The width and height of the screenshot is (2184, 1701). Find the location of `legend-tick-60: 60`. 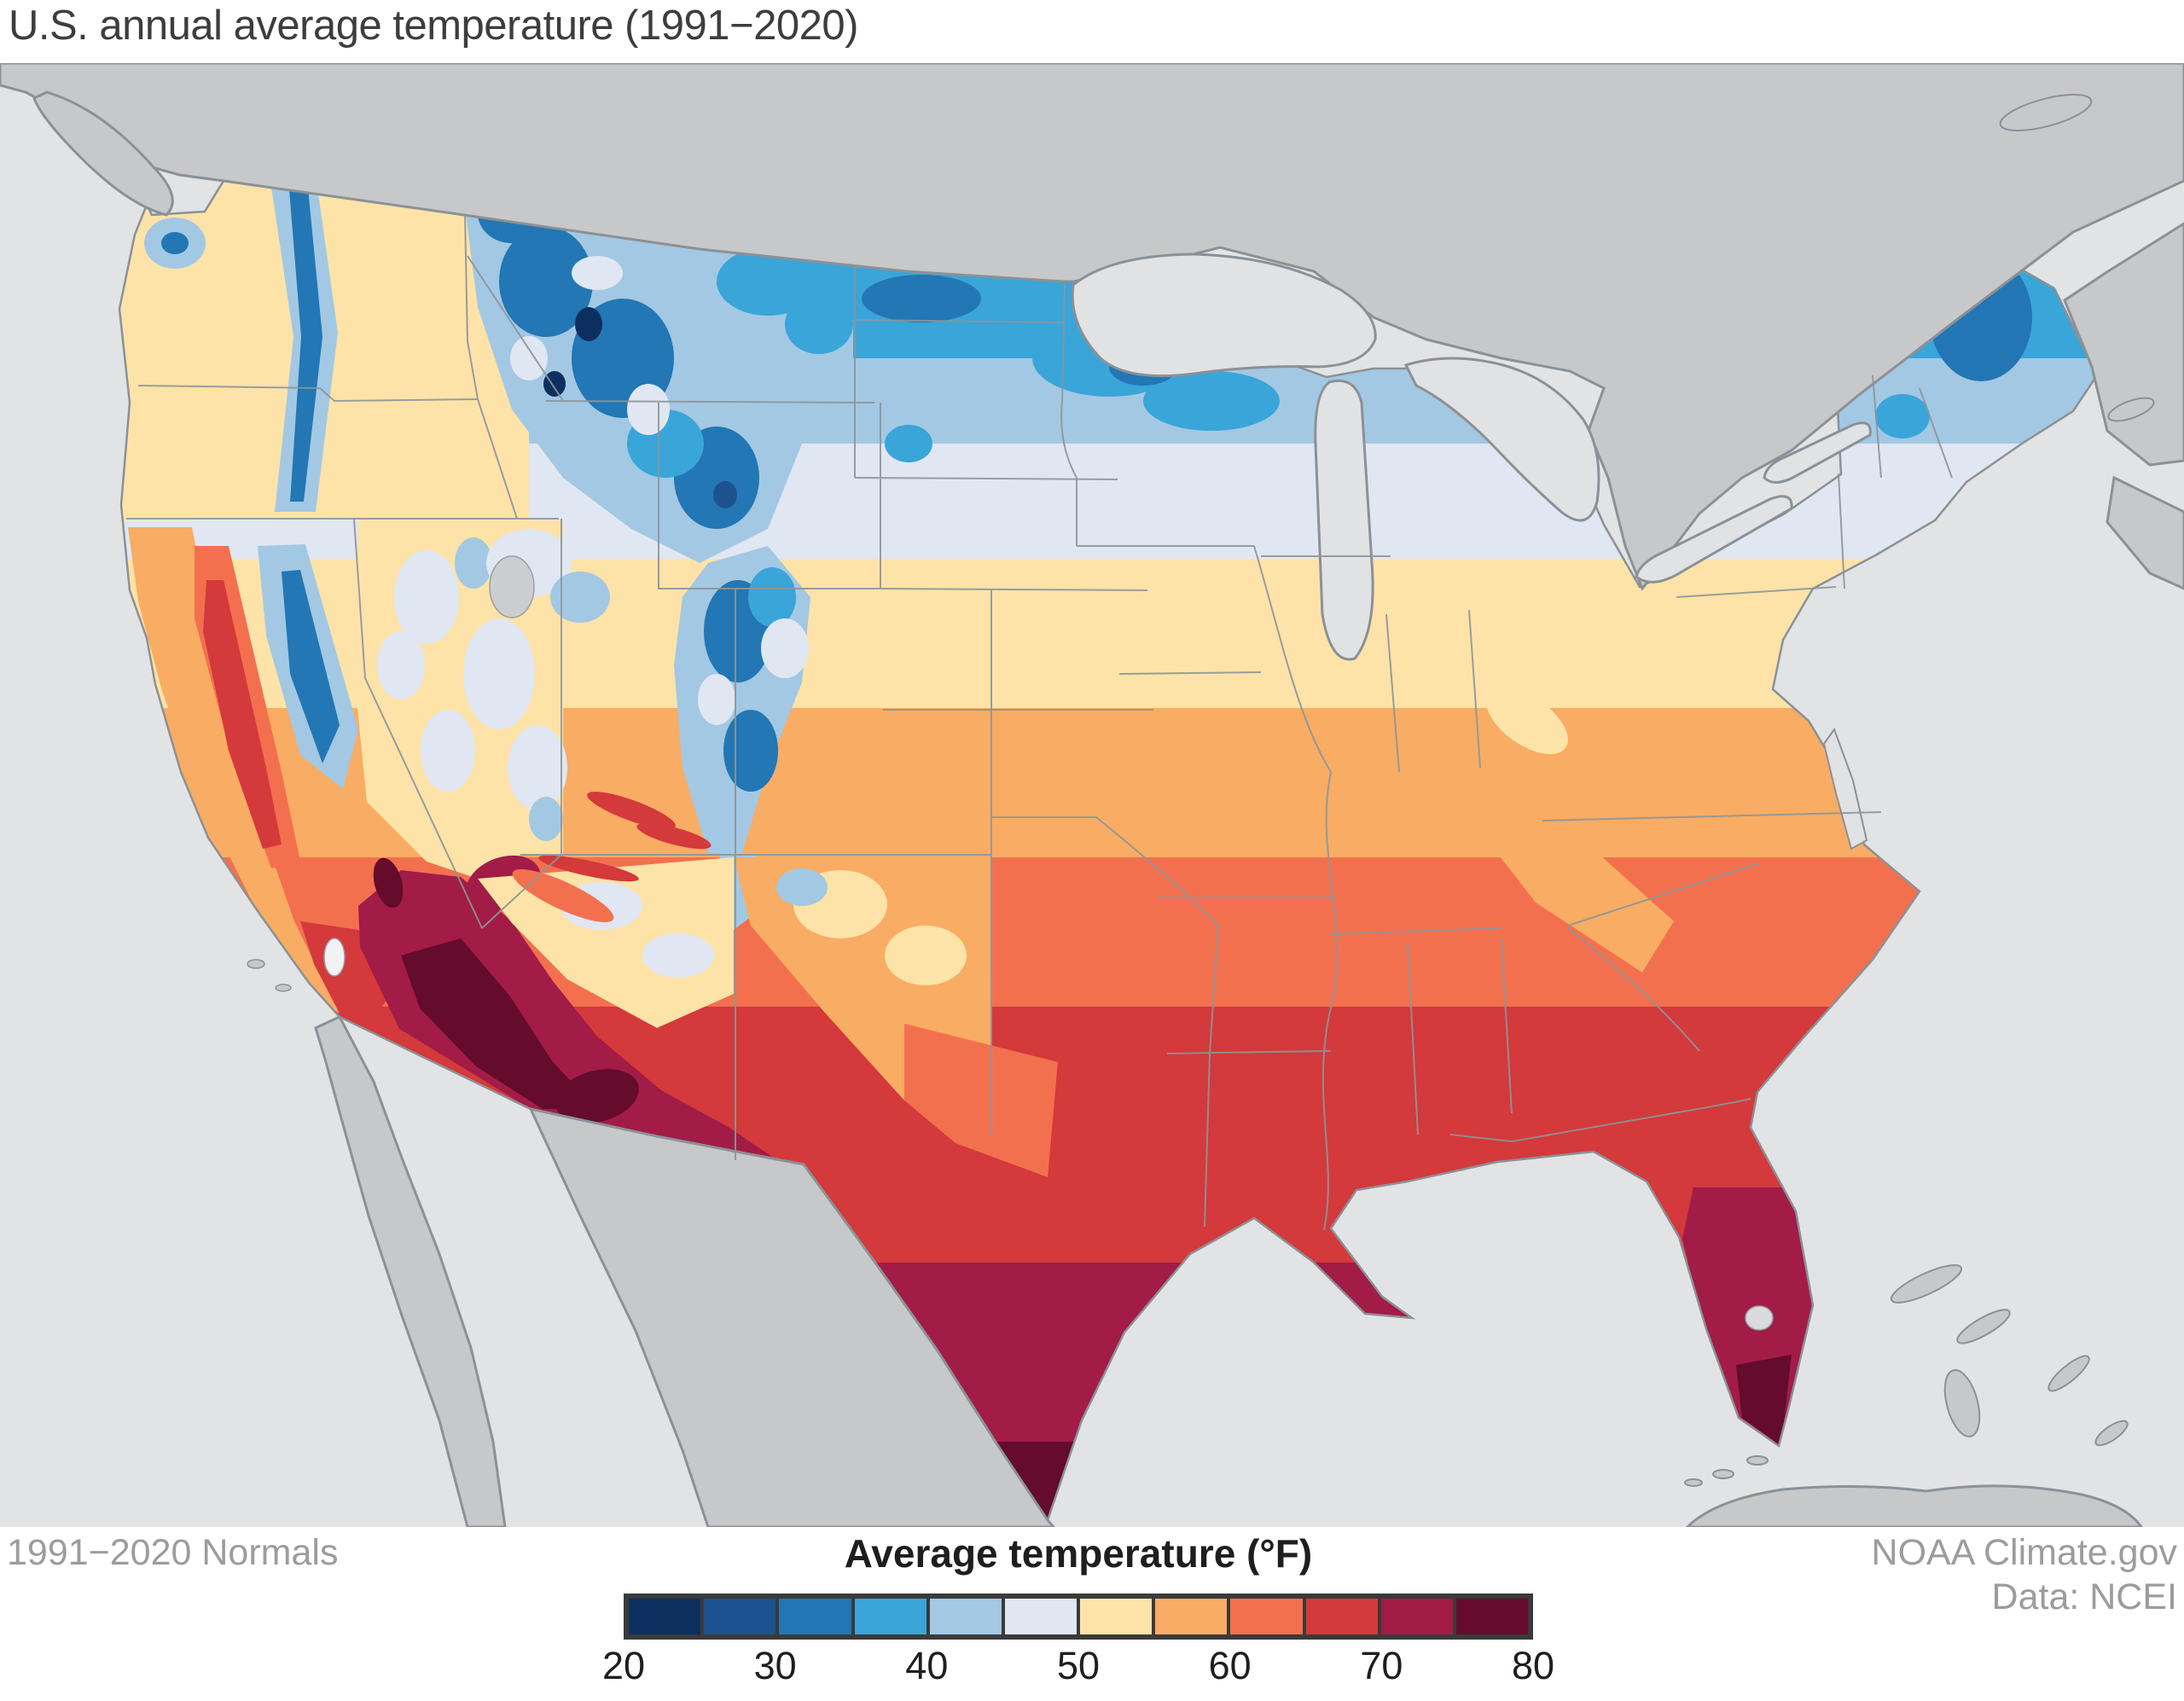

legend-tick-60: 60 is located at coordinates (1230, 1665).